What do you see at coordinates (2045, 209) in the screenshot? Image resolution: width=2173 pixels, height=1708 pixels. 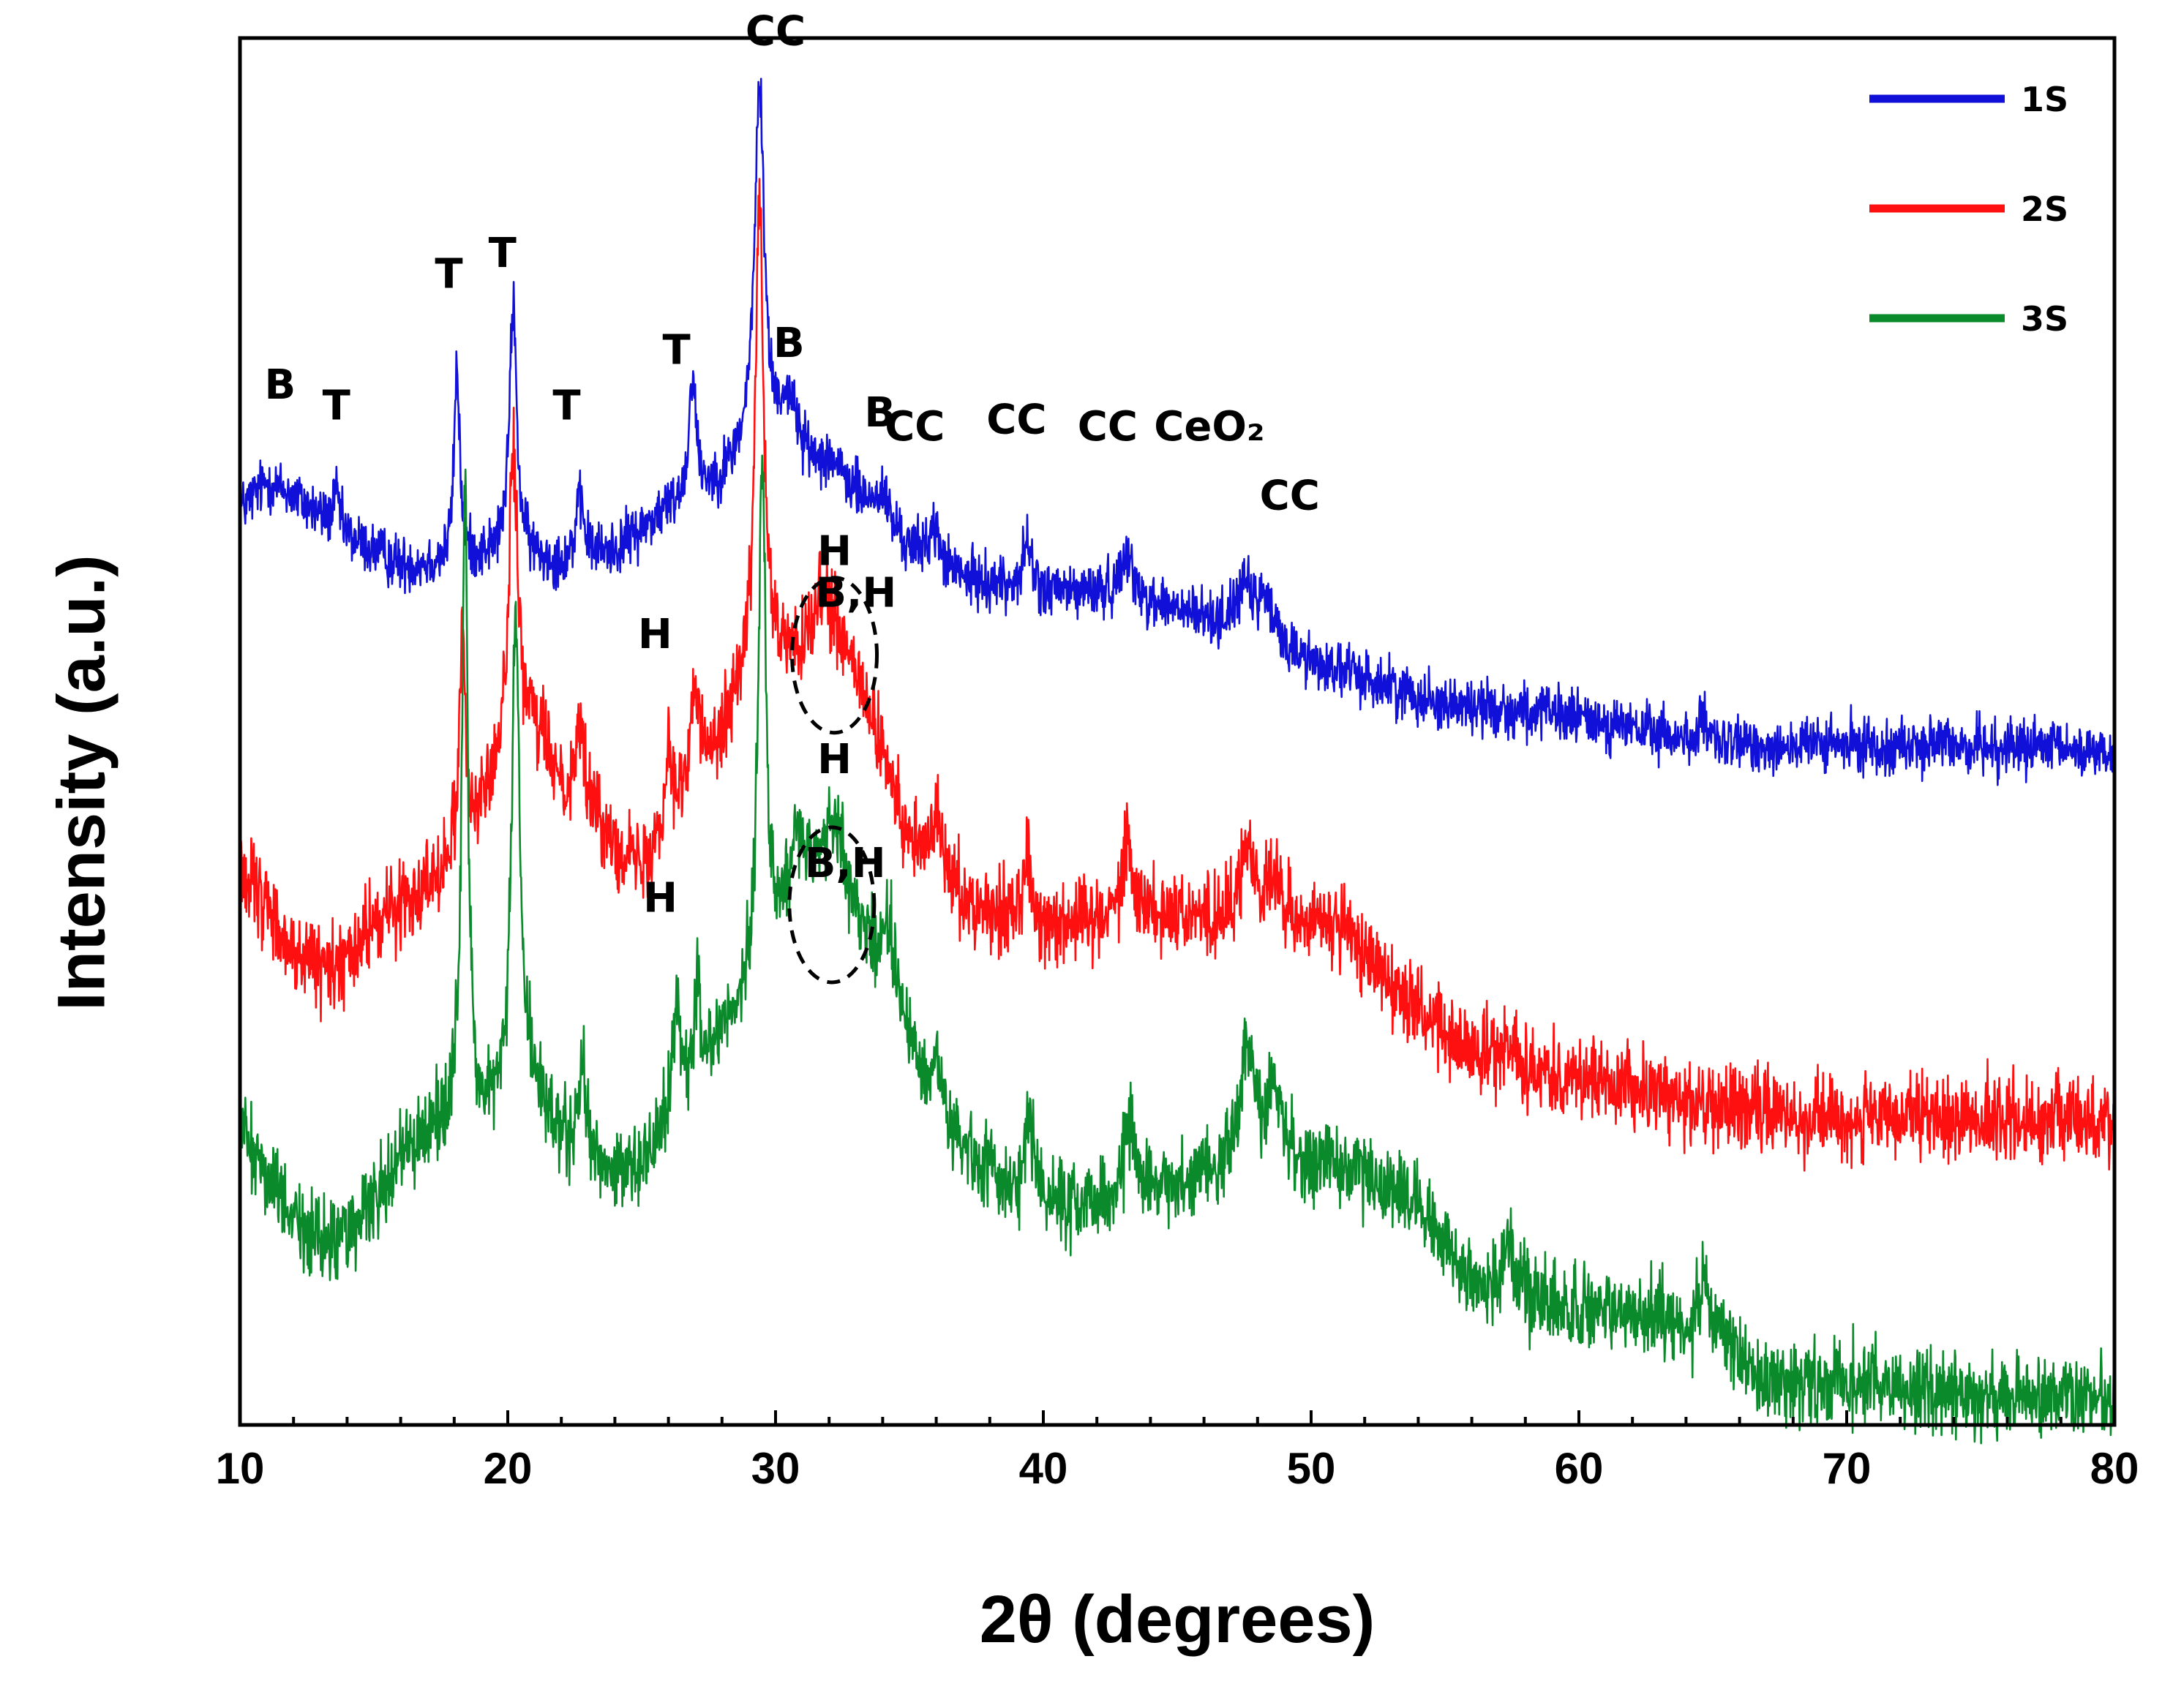 I see `legend-label-2S: 2S` at bounding box center [2045, 209].